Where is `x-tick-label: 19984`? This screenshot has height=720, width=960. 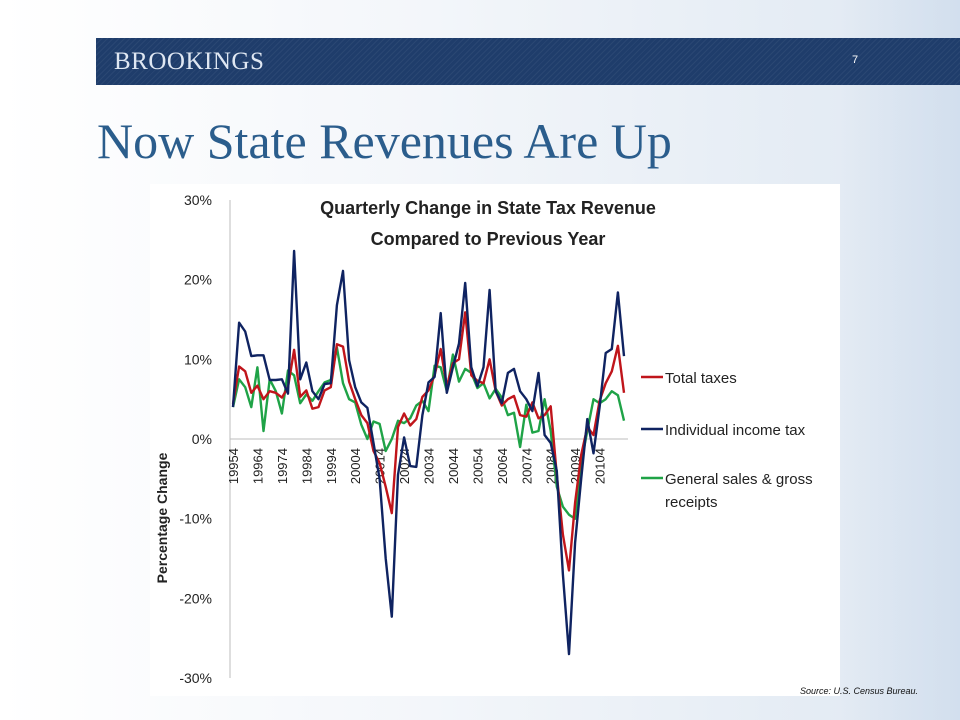 x-tick-label: 19984 is located at coordinates (306, 466).